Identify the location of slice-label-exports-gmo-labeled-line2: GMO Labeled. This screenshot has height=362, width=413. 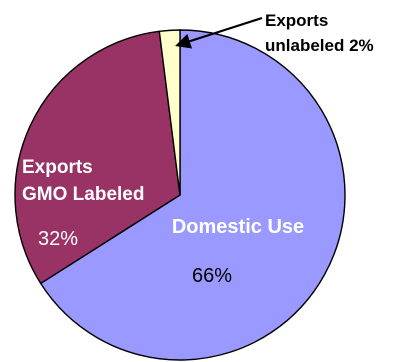
(83, 194).